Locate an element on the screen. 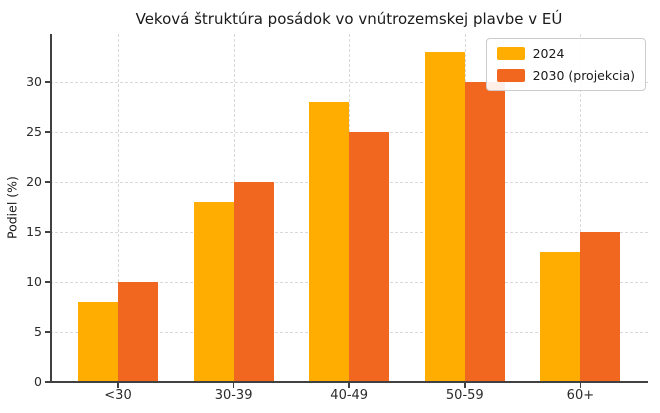 This screenshot has width=660, height=413. x-tick-label-4: 60+ is located at coordinates (580, 395).